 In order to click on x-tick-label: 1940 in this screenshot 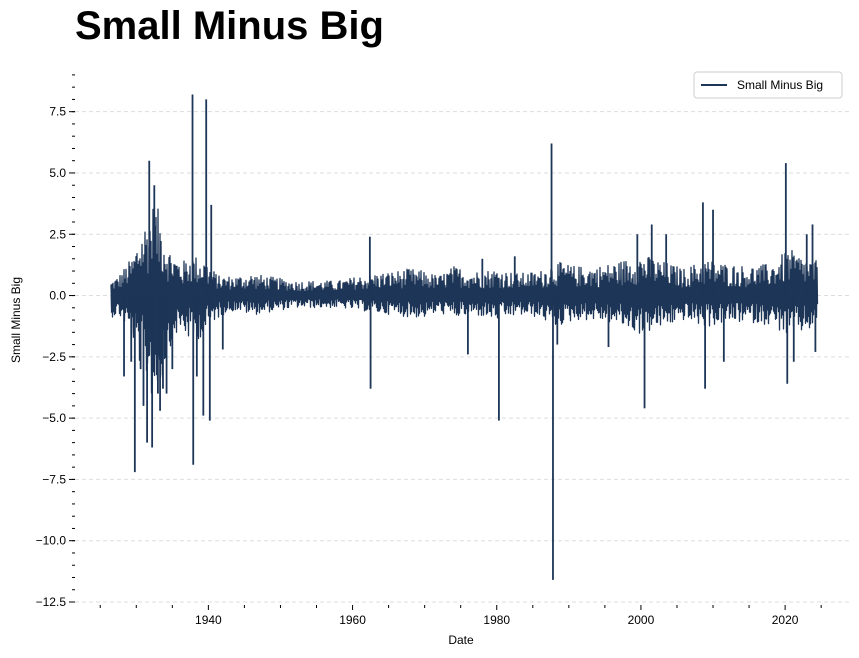, I will do `click(208, 620)`.